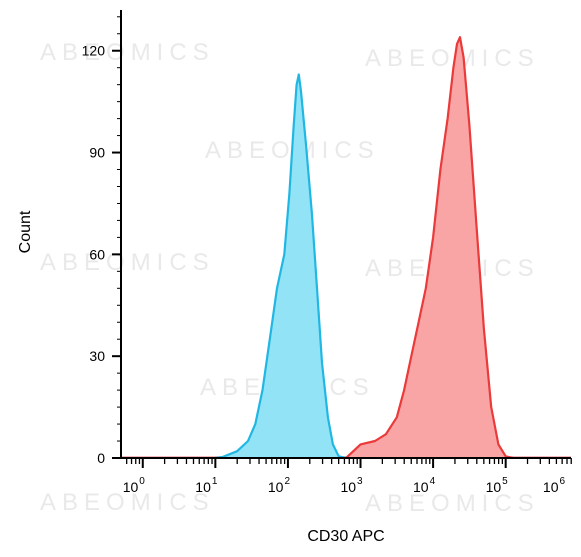  I want to click on x-tick-label: 10⁴, so click(424, 485).